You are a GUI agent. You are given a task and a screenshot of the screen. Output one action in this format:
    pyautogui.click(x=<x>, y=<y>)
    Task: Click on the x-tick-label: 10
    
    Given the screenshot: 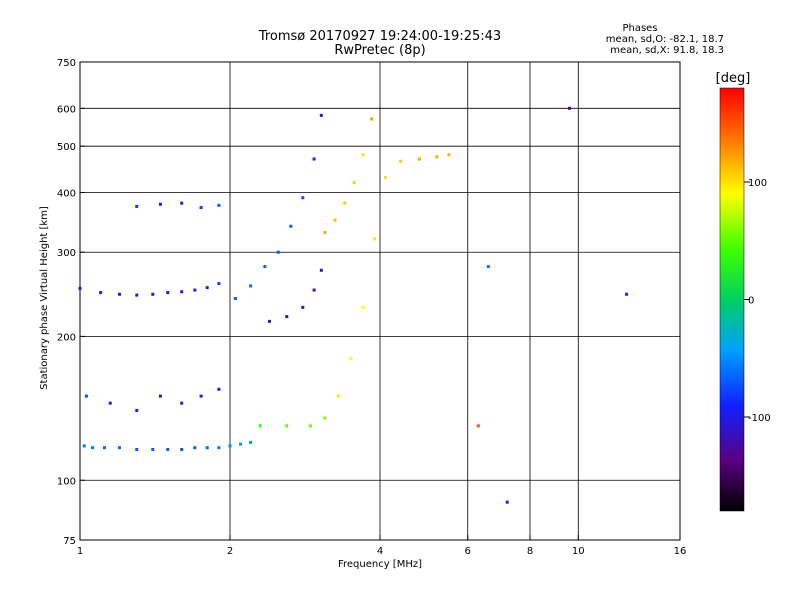 What is the action you would take?
    pyautogui.click(x=578, y=551)
    